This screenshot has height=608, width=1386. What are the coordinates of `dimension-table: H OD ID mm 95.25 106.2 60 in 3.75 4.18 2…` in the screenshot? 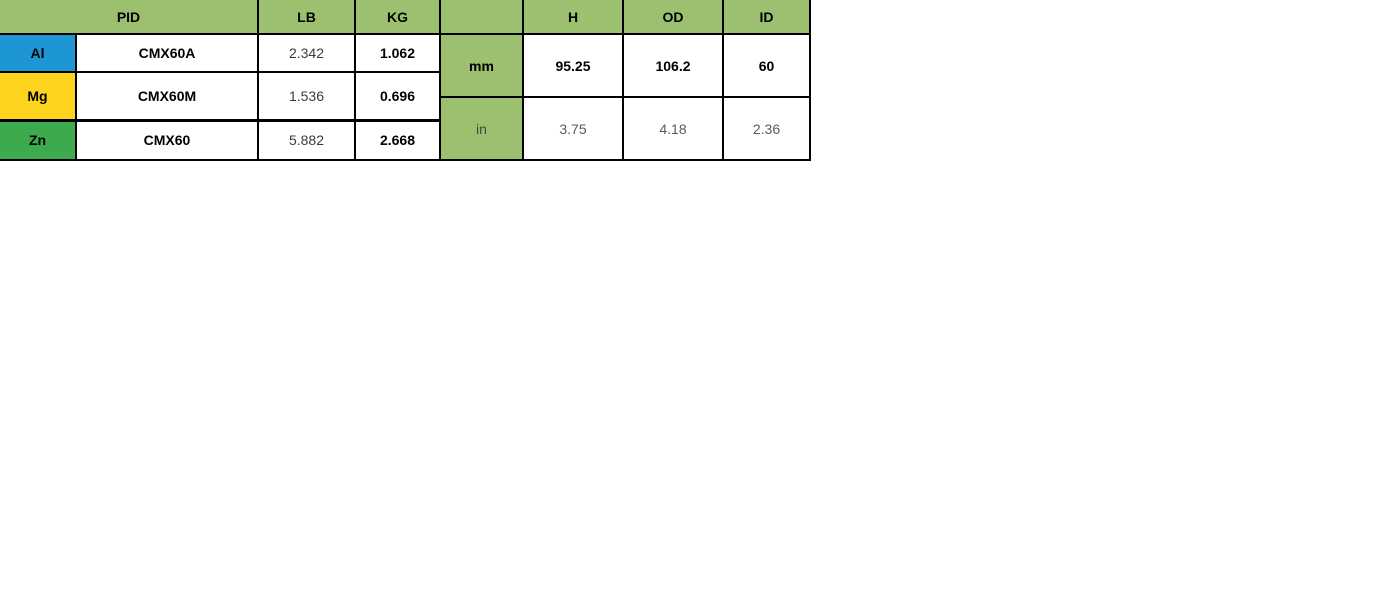 It's located at (626, 80).